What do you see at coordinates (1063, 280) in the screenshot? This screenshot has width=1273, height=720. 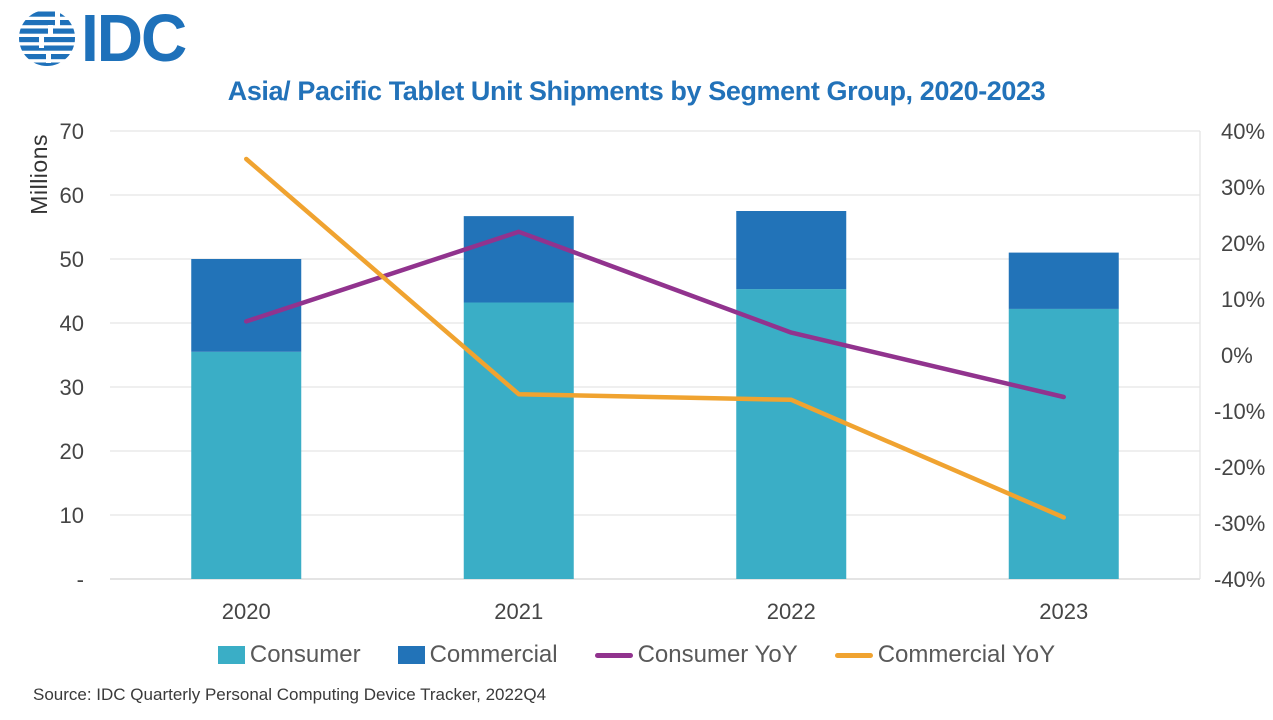 I see `bar-commercial-2023` at bounding box center [1063, 280].